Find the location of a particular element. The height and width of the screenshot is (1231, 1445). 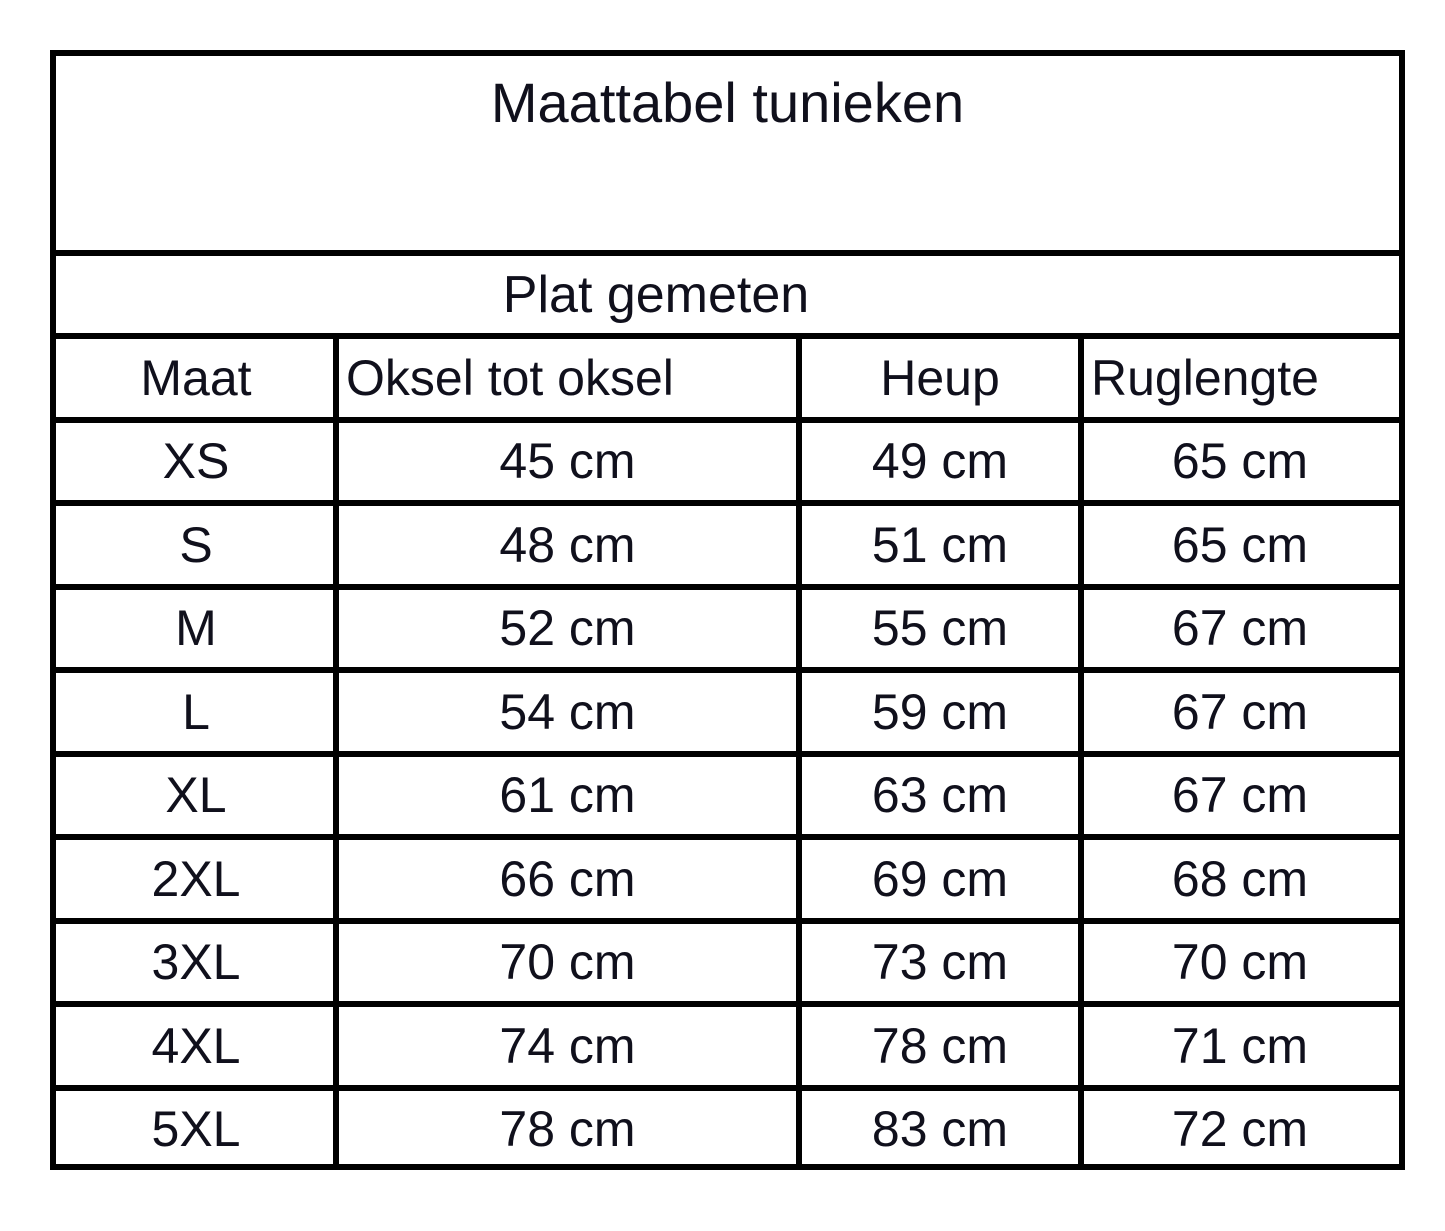

table-title: Maattabel tunieken is located at coordinates (727, 102).